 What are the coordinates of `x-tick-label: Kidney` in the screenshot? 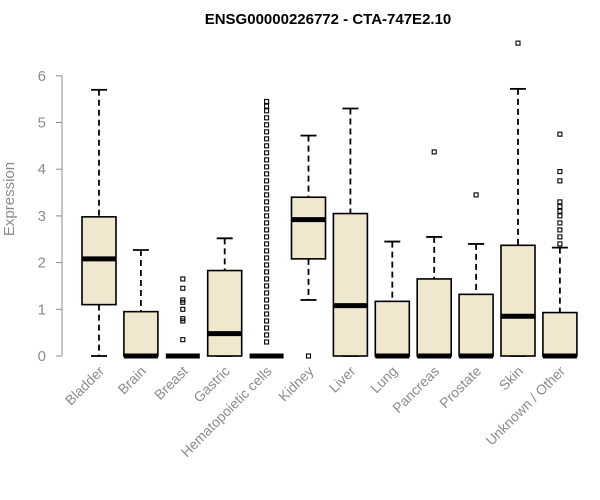 It's located at (296, 384).